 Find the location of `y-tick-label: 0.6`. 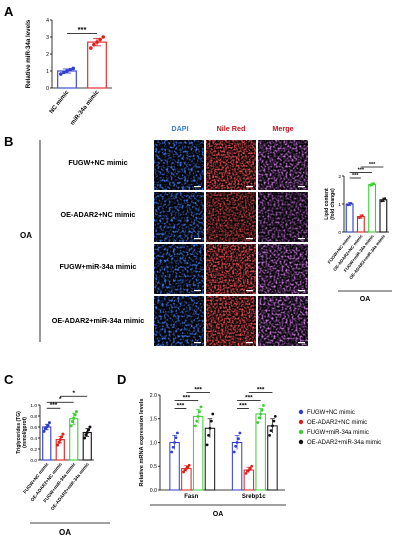

y-tick-label: 0.6 is located at coordinates (33, 428).